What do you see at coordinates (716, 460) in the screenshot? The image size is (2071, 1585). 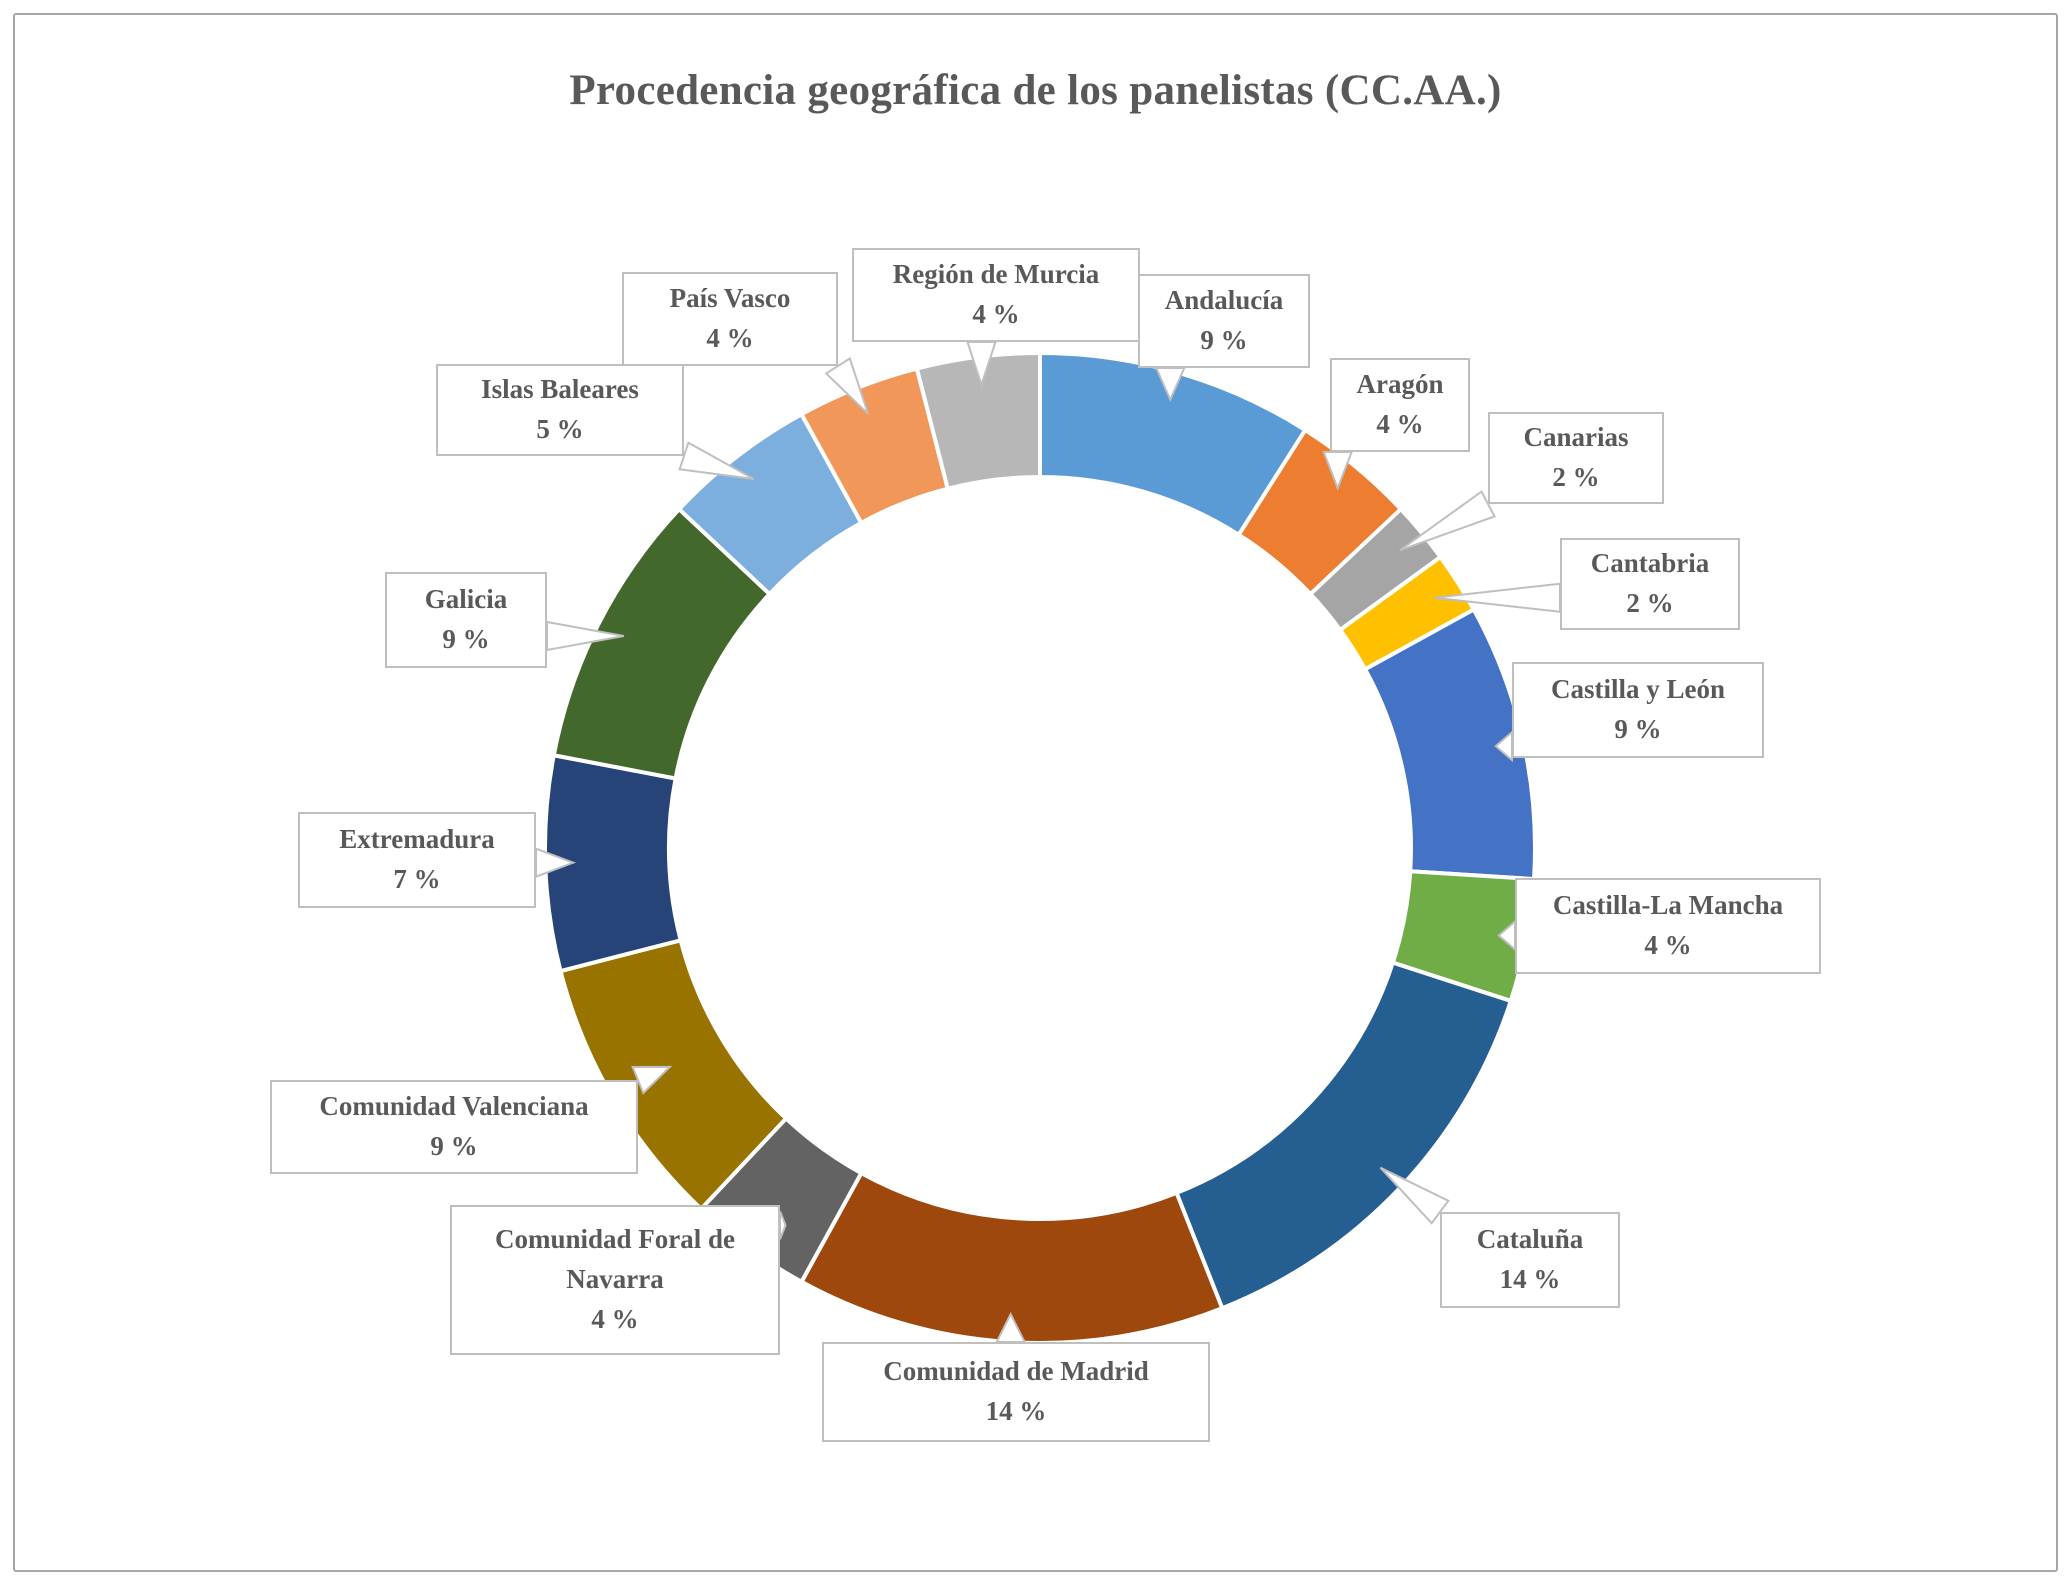 I see `leader-line-islas-baleares` at bounding box center [716, 460].